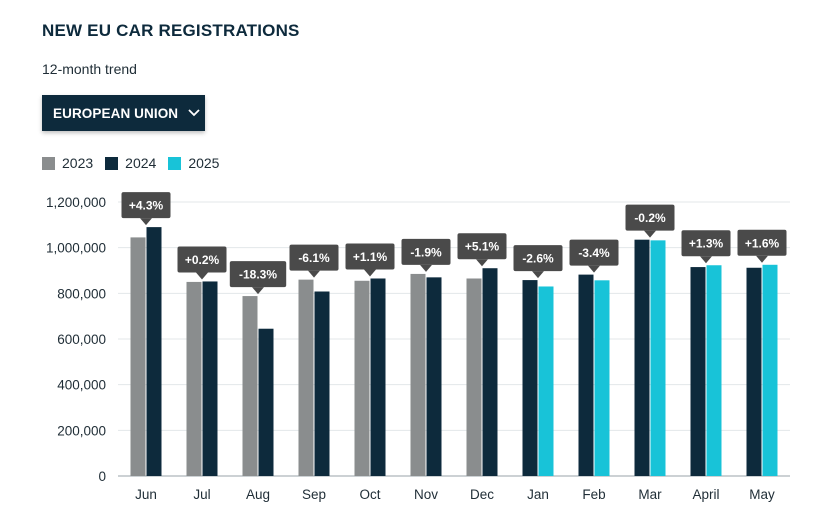 This screenshot has height=519, width=832. I want to click on bar-2023-nov, so click(418, 374).